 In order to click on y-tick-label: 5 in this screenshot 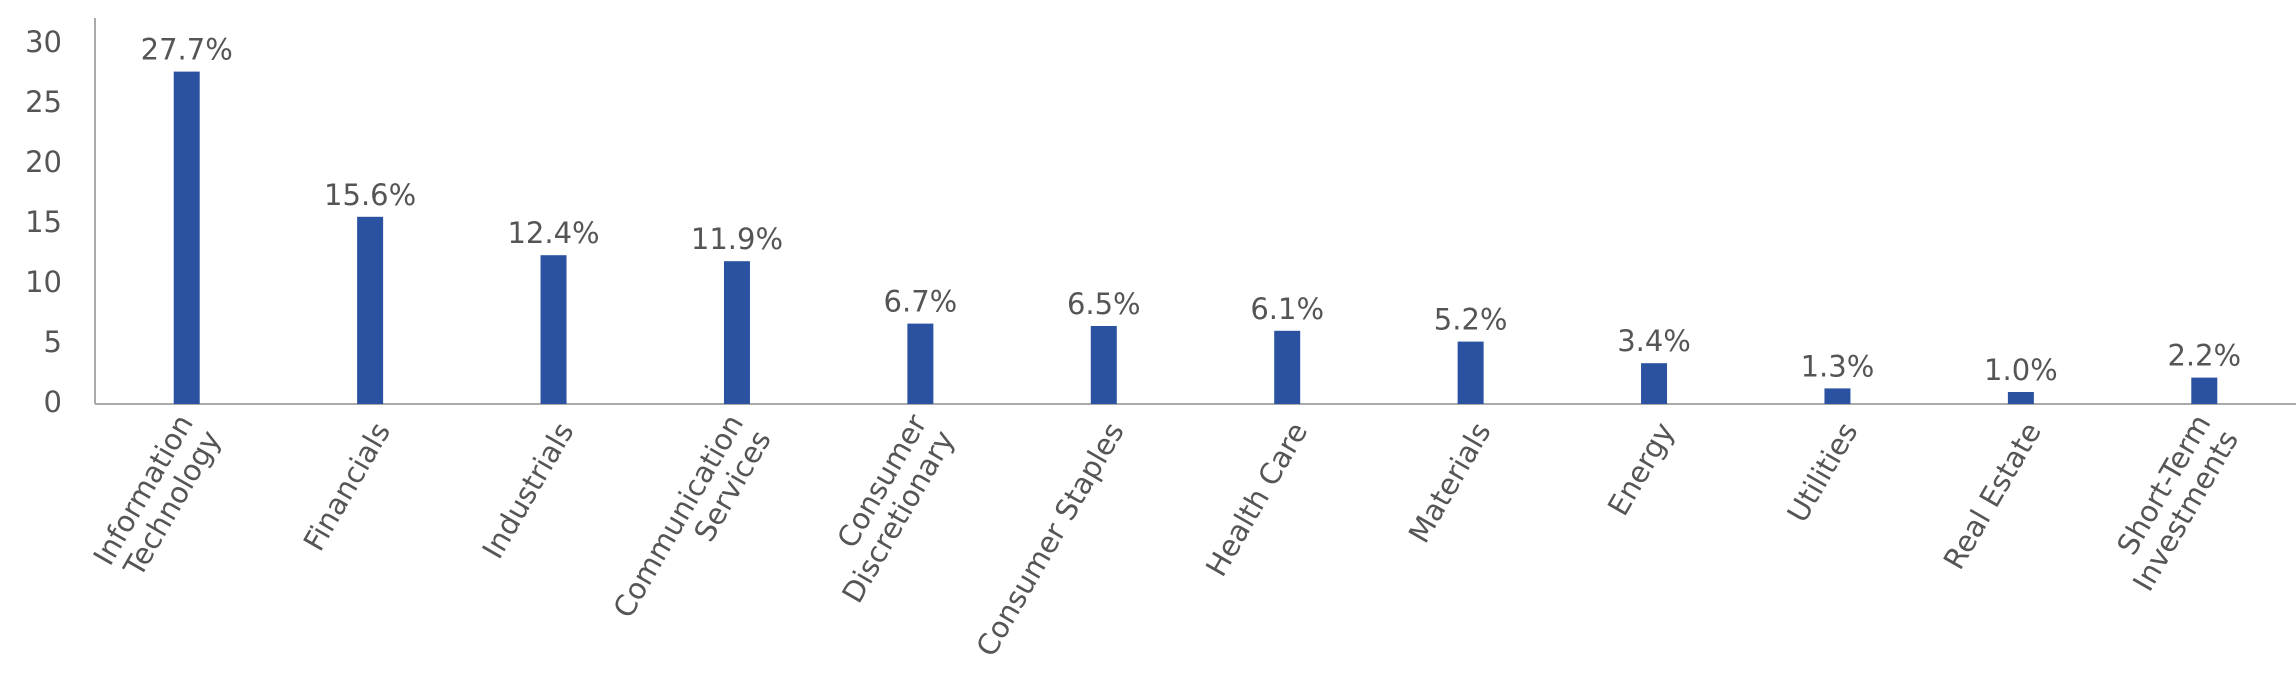, I will do `click(53, 342)`.